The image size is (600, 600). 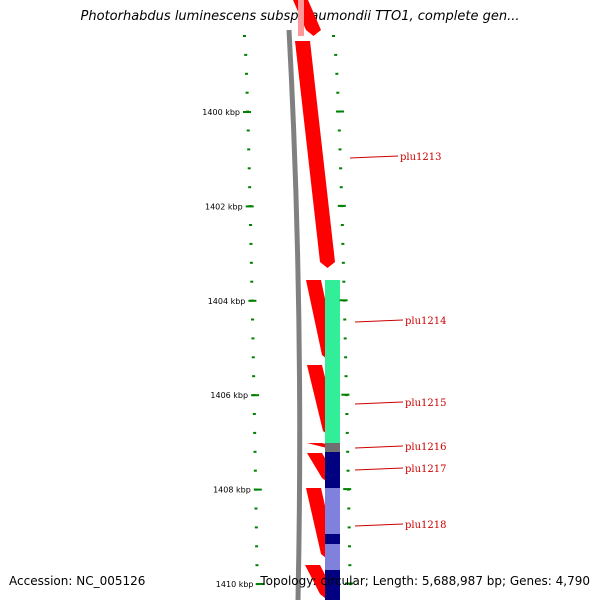 What do you see at coordinates (426, 403) in the screenshot?
I see `gene-label-plu1215: plu1215` at bounding box center [426, 403].